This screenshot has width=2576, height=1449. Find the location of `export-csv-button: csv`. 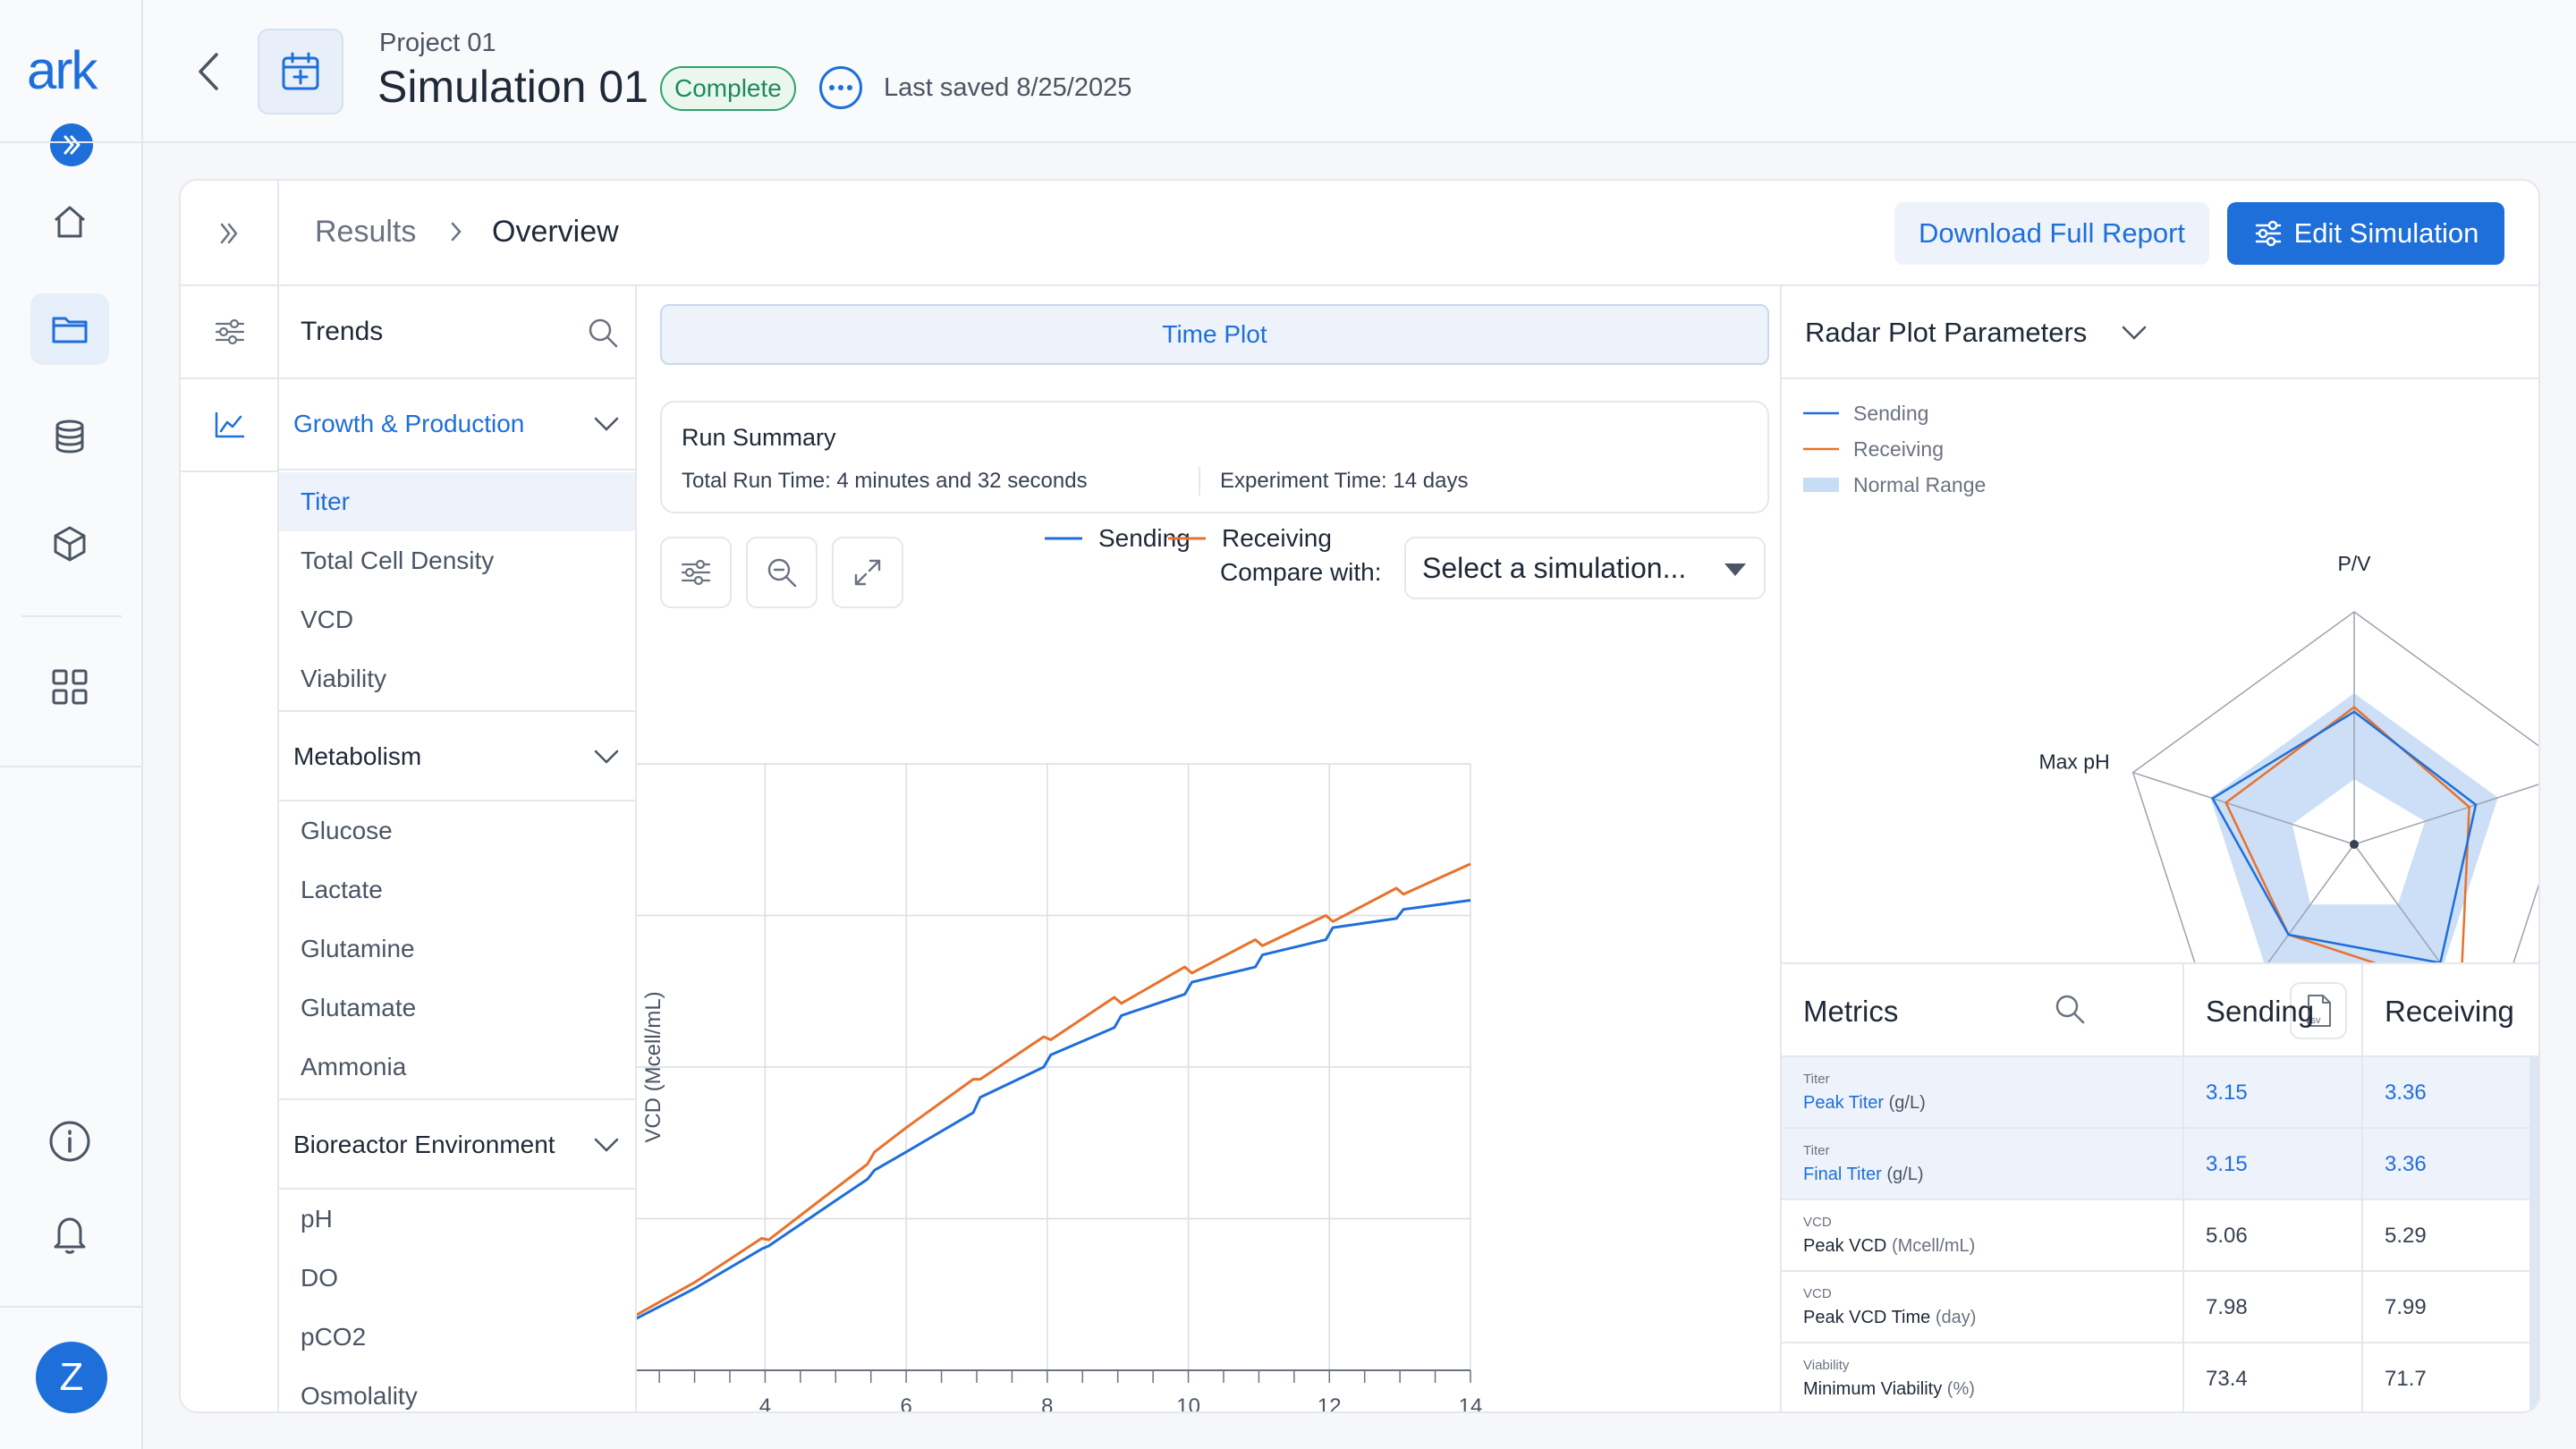

export-csv-button: csv is located at coordinates (2318, 1010).